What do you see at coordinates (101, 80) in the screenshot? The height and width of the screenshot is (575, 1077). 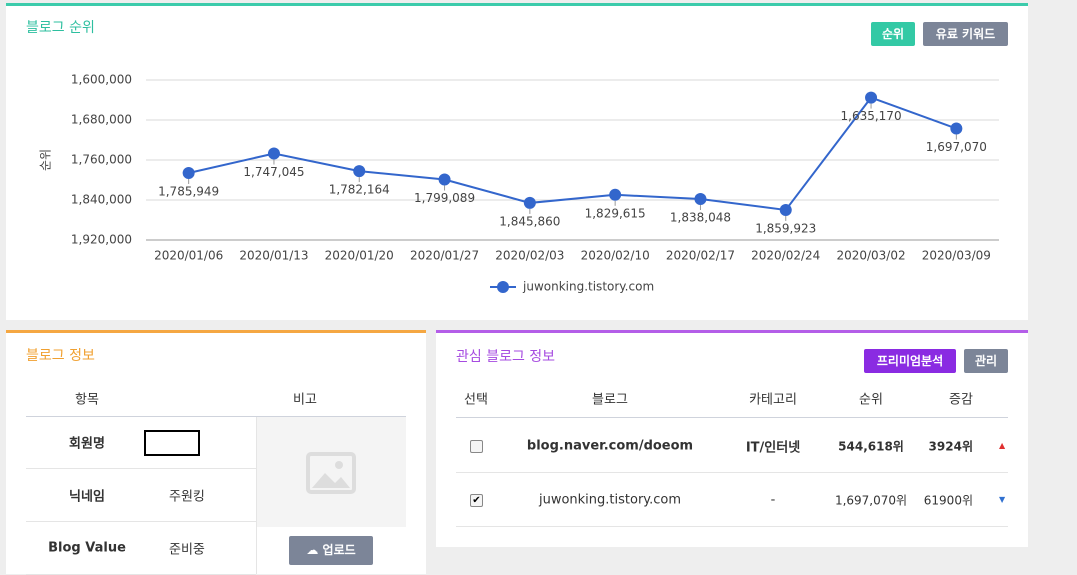 I see `y-tick-label: 1,600,000` at bounding box center [101, 80].